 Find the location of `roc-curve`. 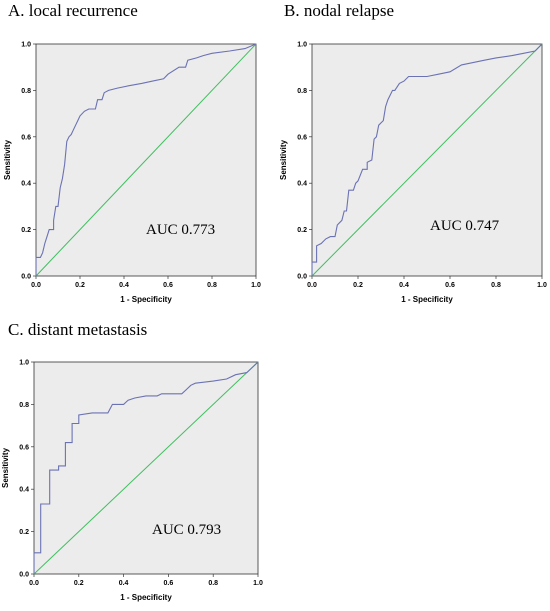

roc-curve is located at coordinates (146, 467).